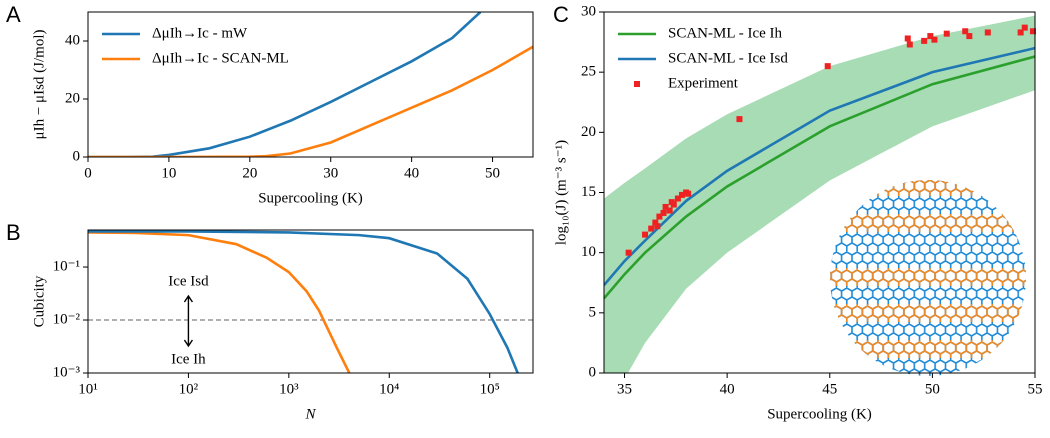 Image resolution: width=1050 pixels, height=438 pixels. I want to click on y-axis-label: Cubicity, so click(39, 301).